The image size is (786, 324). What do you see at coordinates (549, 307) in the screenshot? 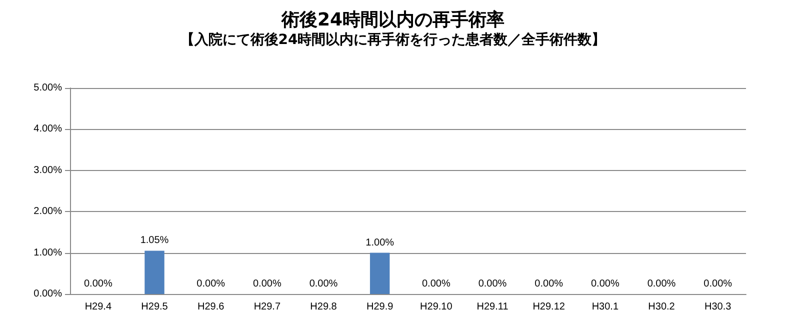
I see `x-tick-label: H29.12` at bounding box center [549, 307].